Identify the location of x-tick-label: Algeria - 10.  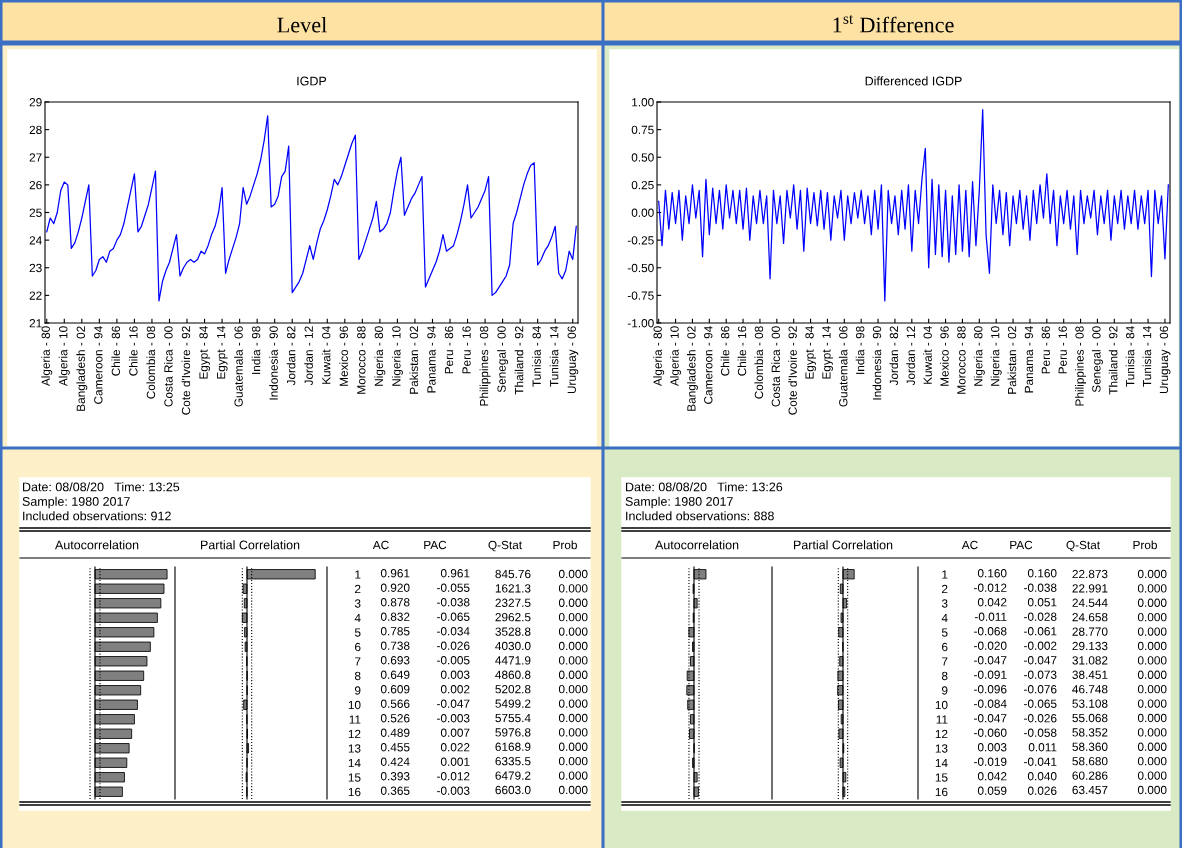
(64, 356).